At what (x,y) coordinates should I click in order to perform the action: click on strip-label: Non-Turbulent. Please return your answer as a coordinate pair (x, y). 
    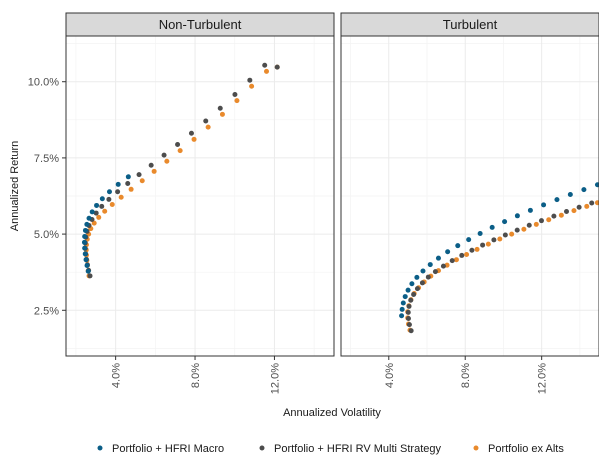
    Looking at the image, I should click on (200, 24).